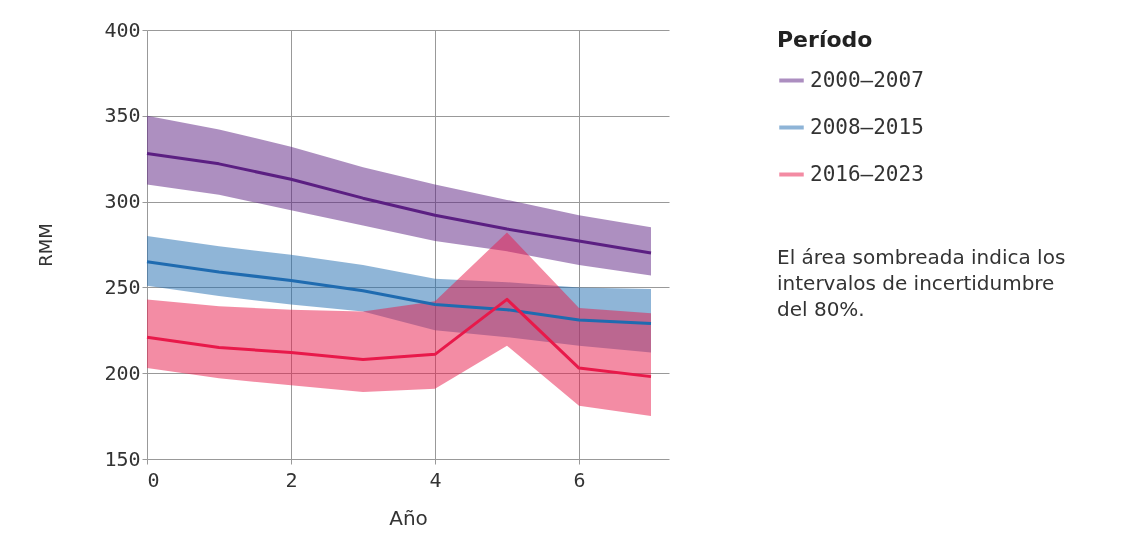 The width and height of the screenshot is (1147, 549). I want to click on legend-label: 2000–2007, so click(867, 79).